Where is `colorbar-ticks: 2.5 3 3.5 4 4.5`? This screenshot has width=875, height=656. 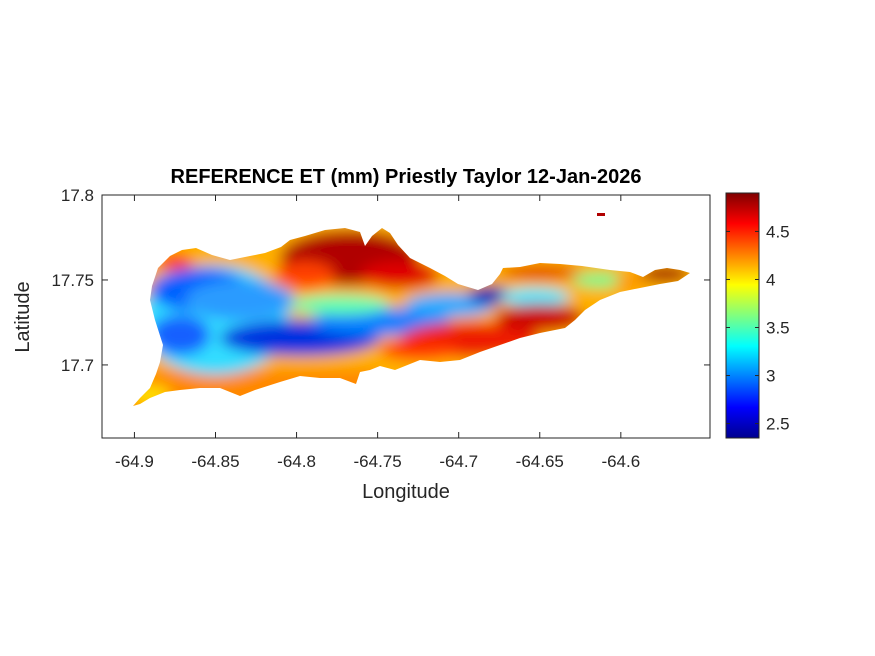
colorbar-ticks: 2.5 3 3.5 4 4.5 is located at coordinates (758, 328).